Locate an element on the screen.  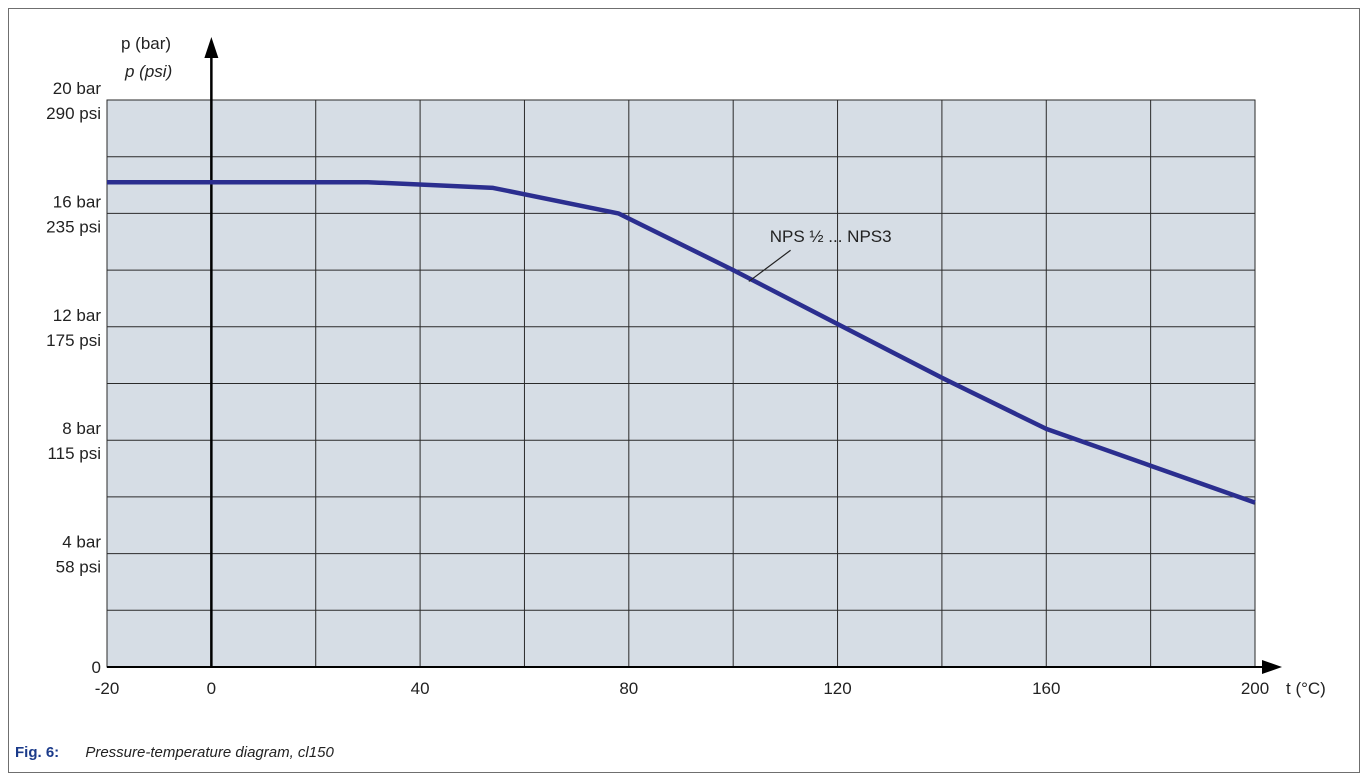
y-tick-label-psi: 235 psi is located at coordinates (73, 226).